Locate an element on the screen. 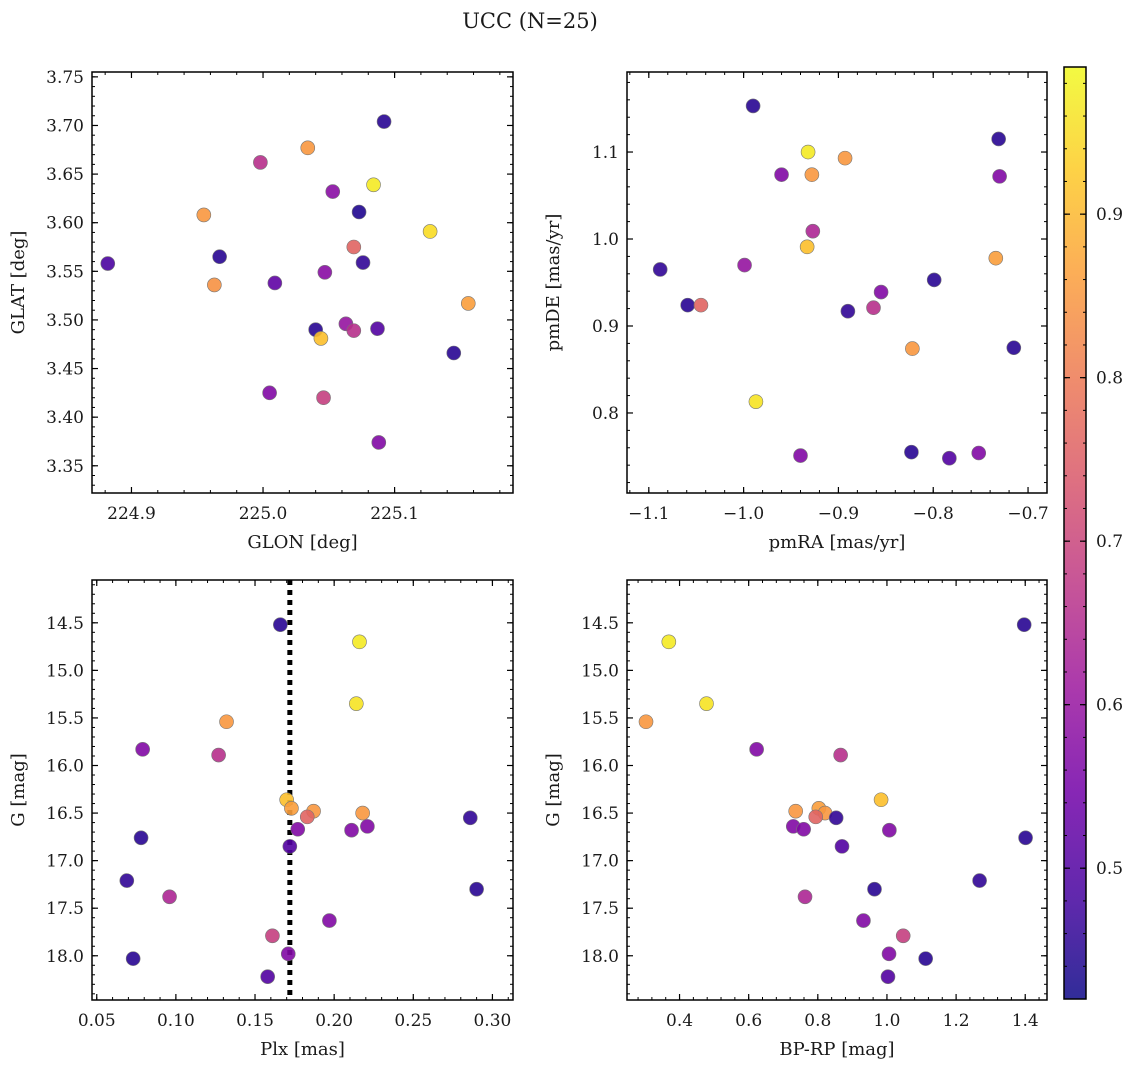  y-tick-label: 0.9 is located at coordinates (605, 327).